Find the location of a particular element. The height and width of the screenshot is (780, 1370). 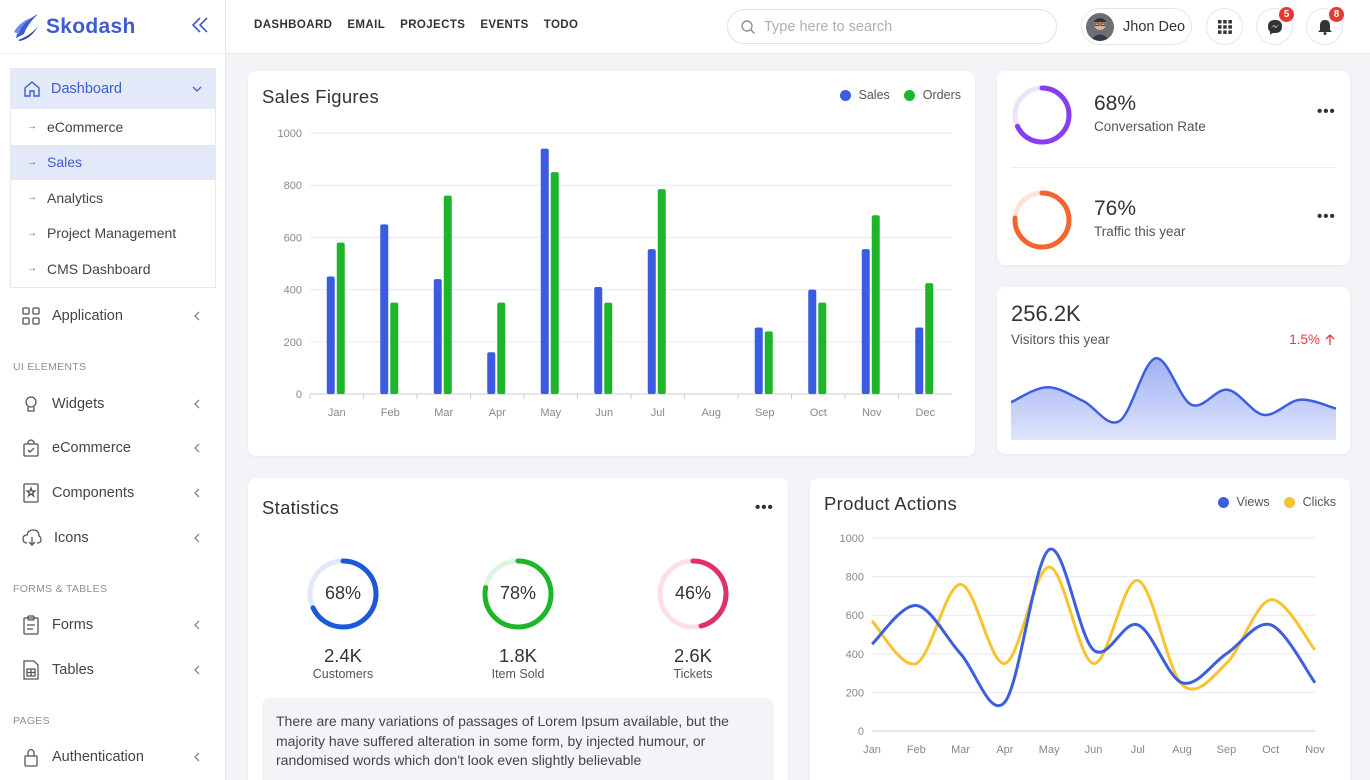

legend-item-clicks: Clicks is located at coordinates (1309, 502).